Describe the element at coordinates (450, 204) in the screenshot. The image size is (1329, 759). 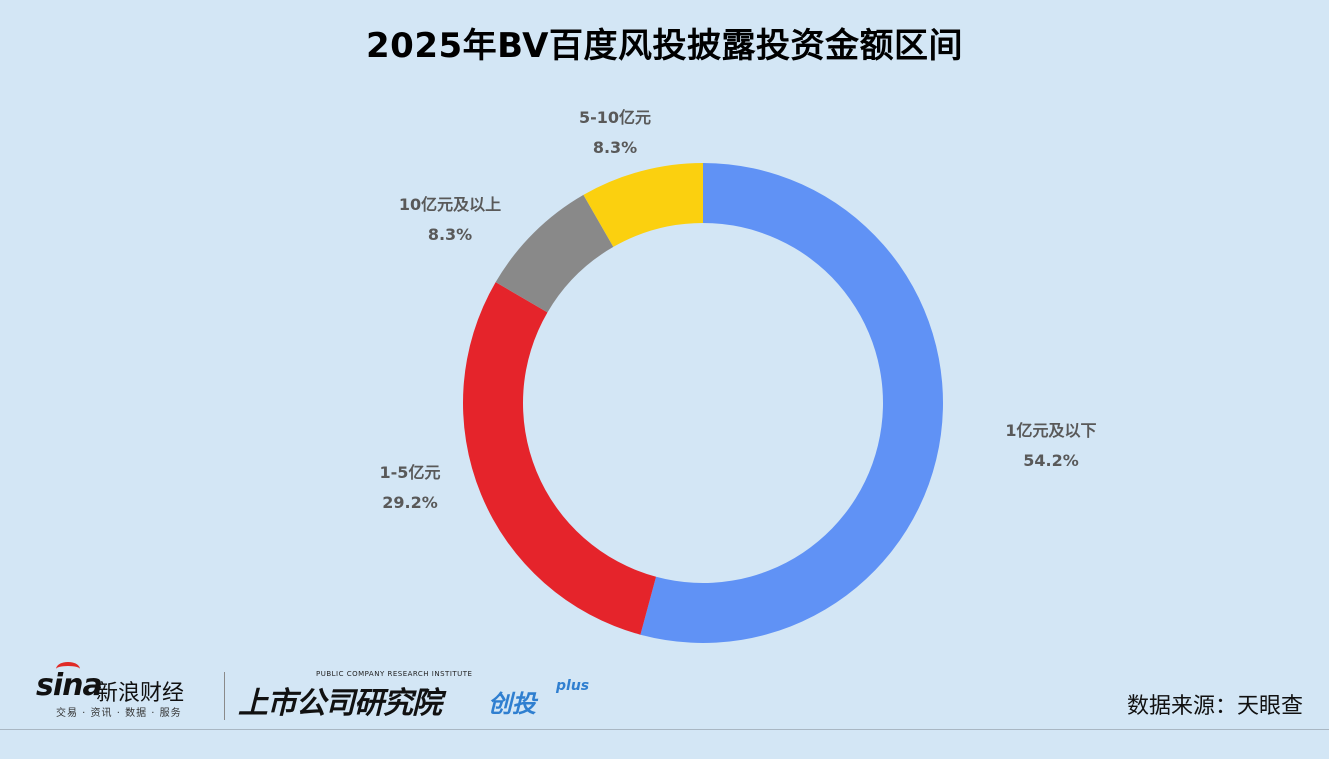
I see `slice-category-label: 10亿元及以上` at that location.